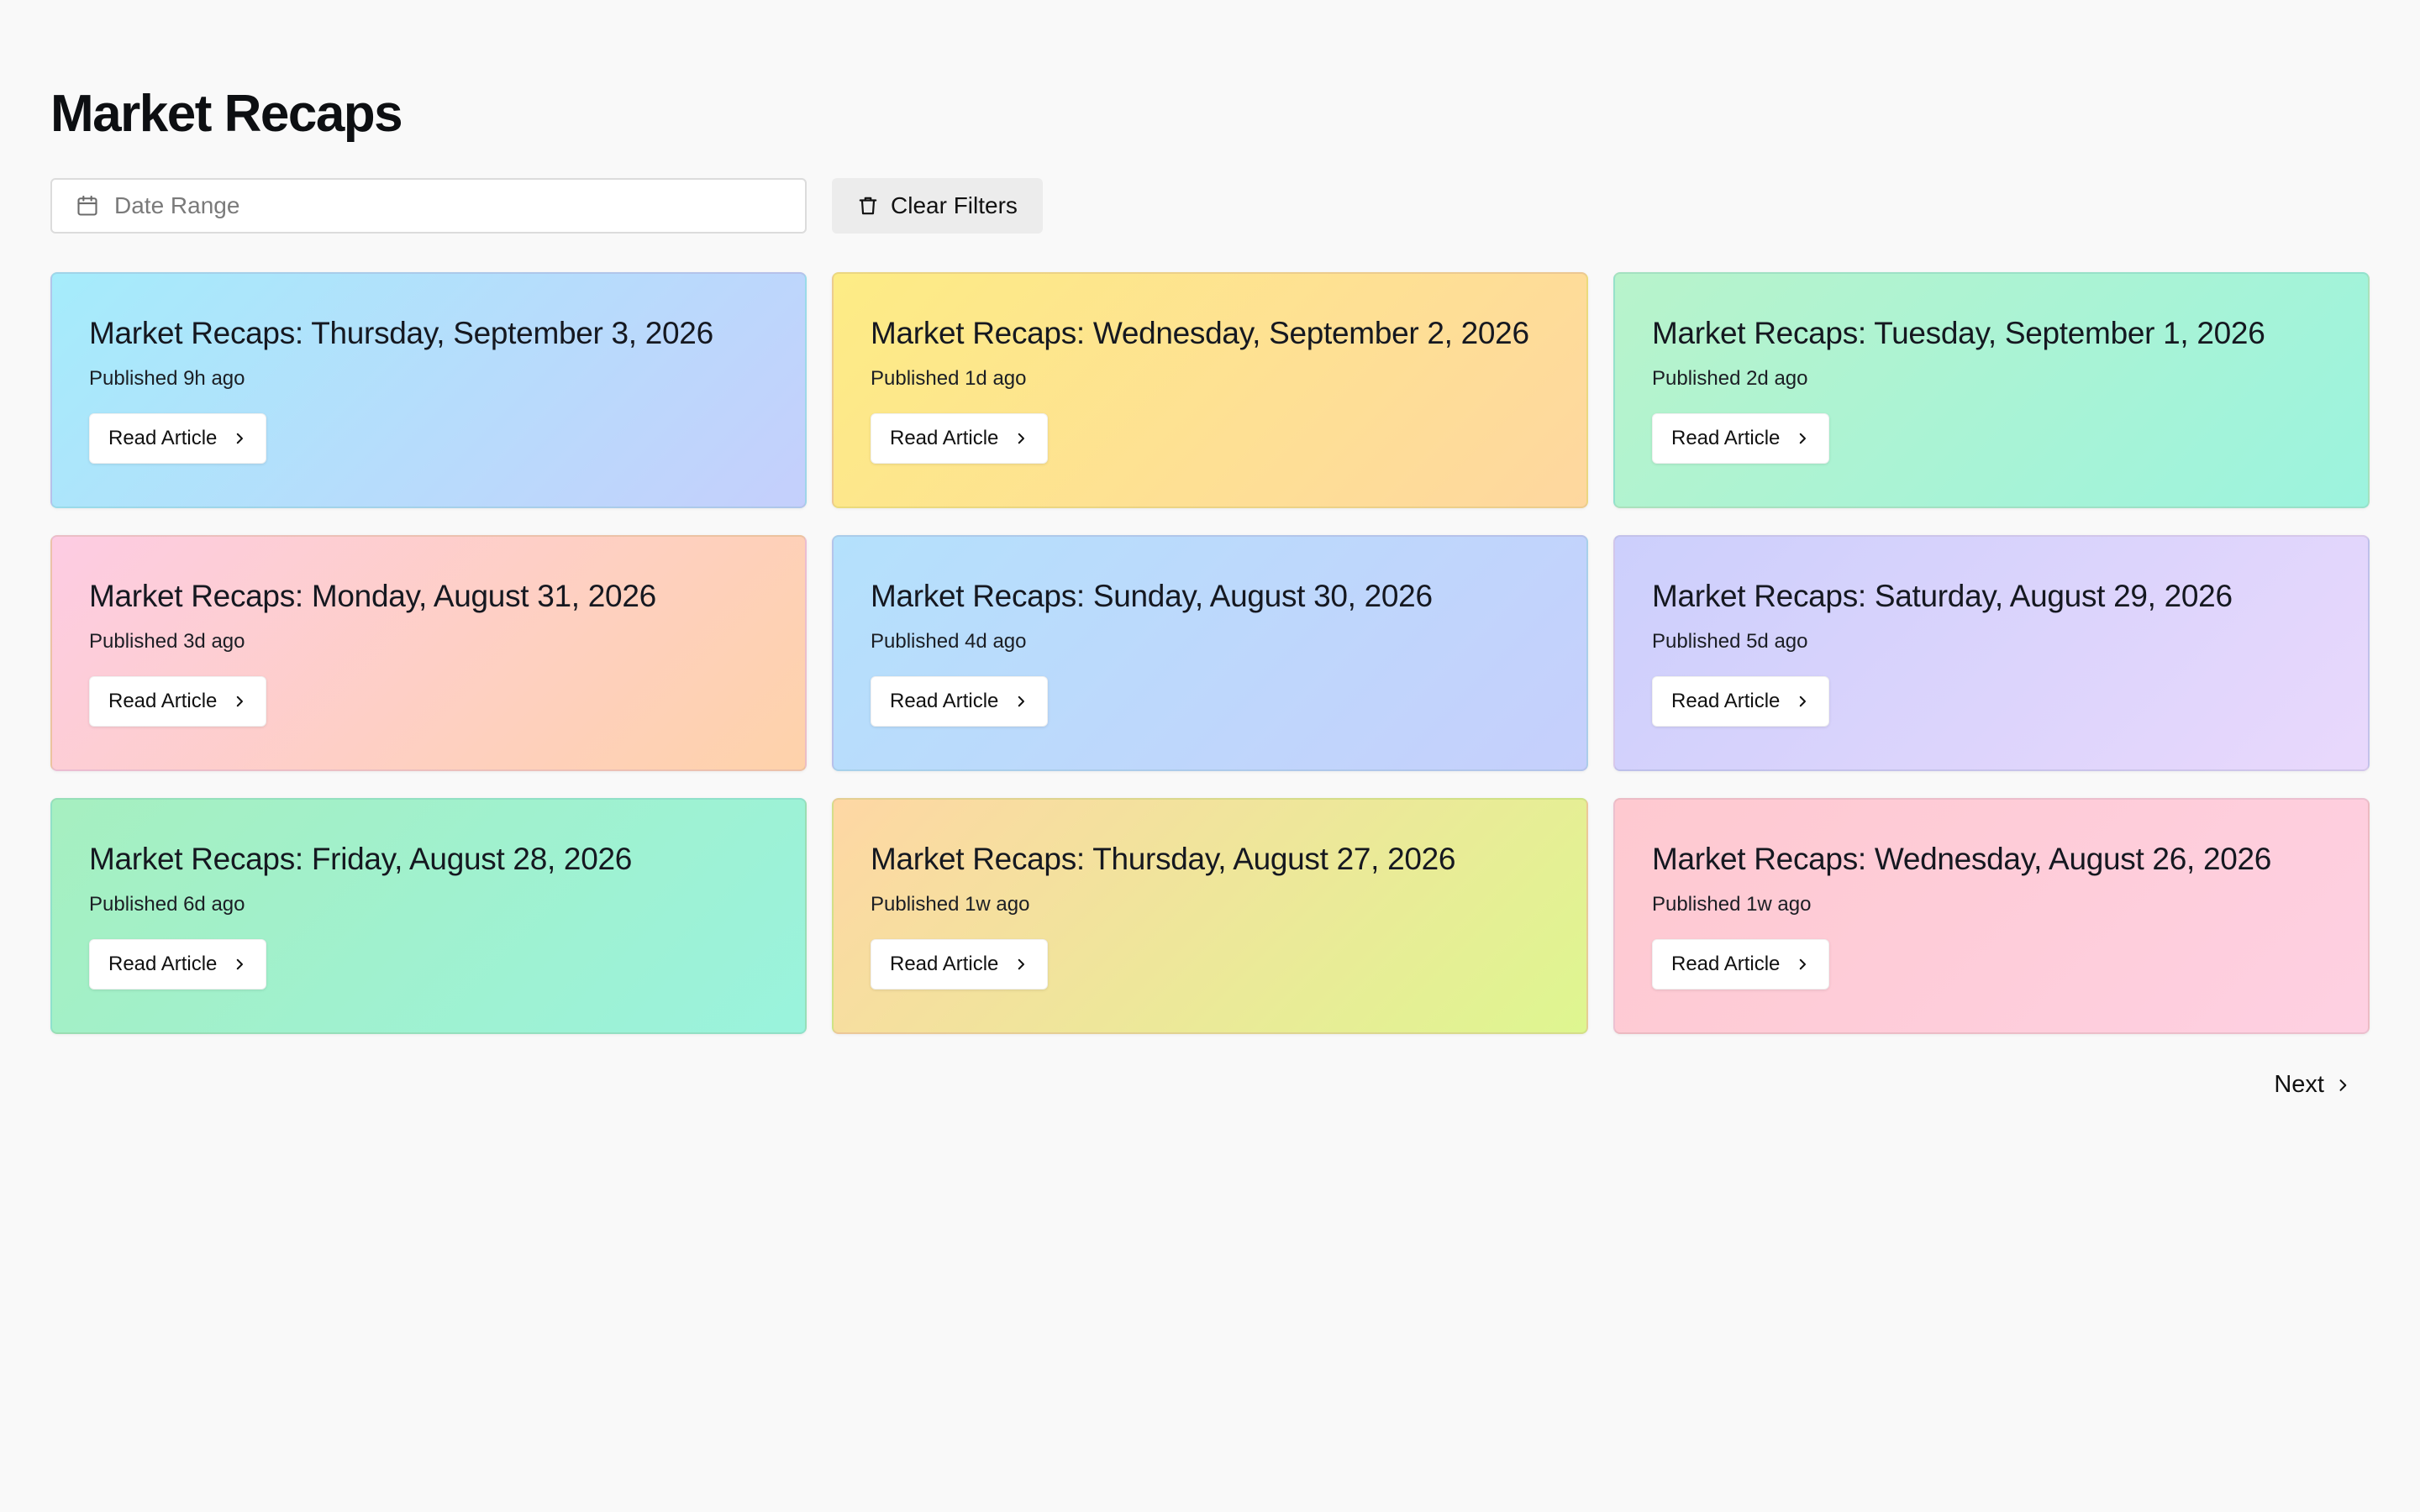  What do you see at coordinates (226, 114) in the screenshot?
I see `page-title: Market Recaps` at bounding box center [226, 114].